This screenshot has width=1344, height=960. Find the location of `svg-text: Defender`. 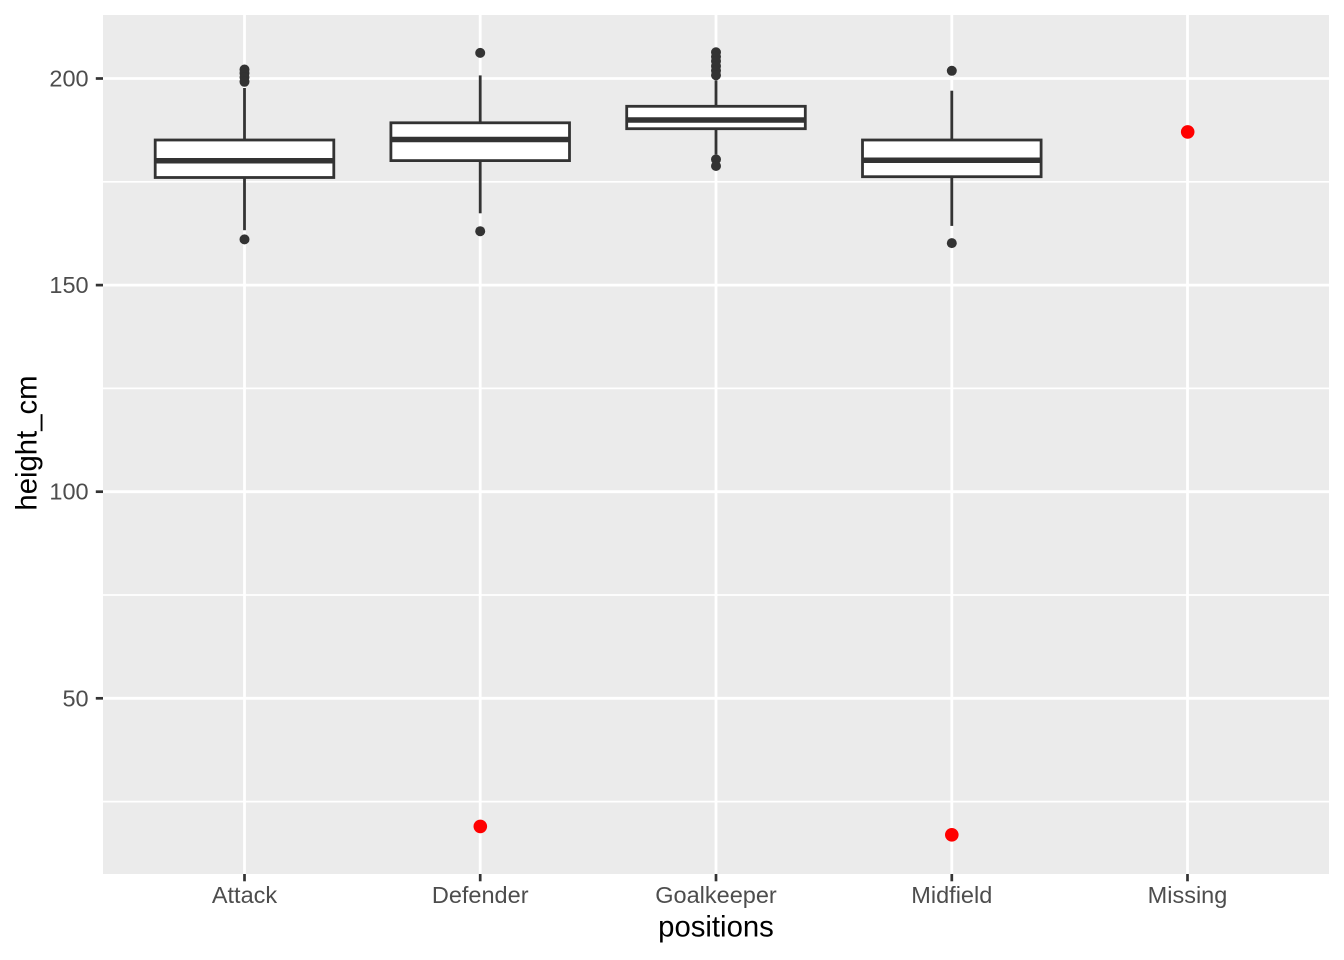

svg-text: Defender is located at coordinates (480, 895).